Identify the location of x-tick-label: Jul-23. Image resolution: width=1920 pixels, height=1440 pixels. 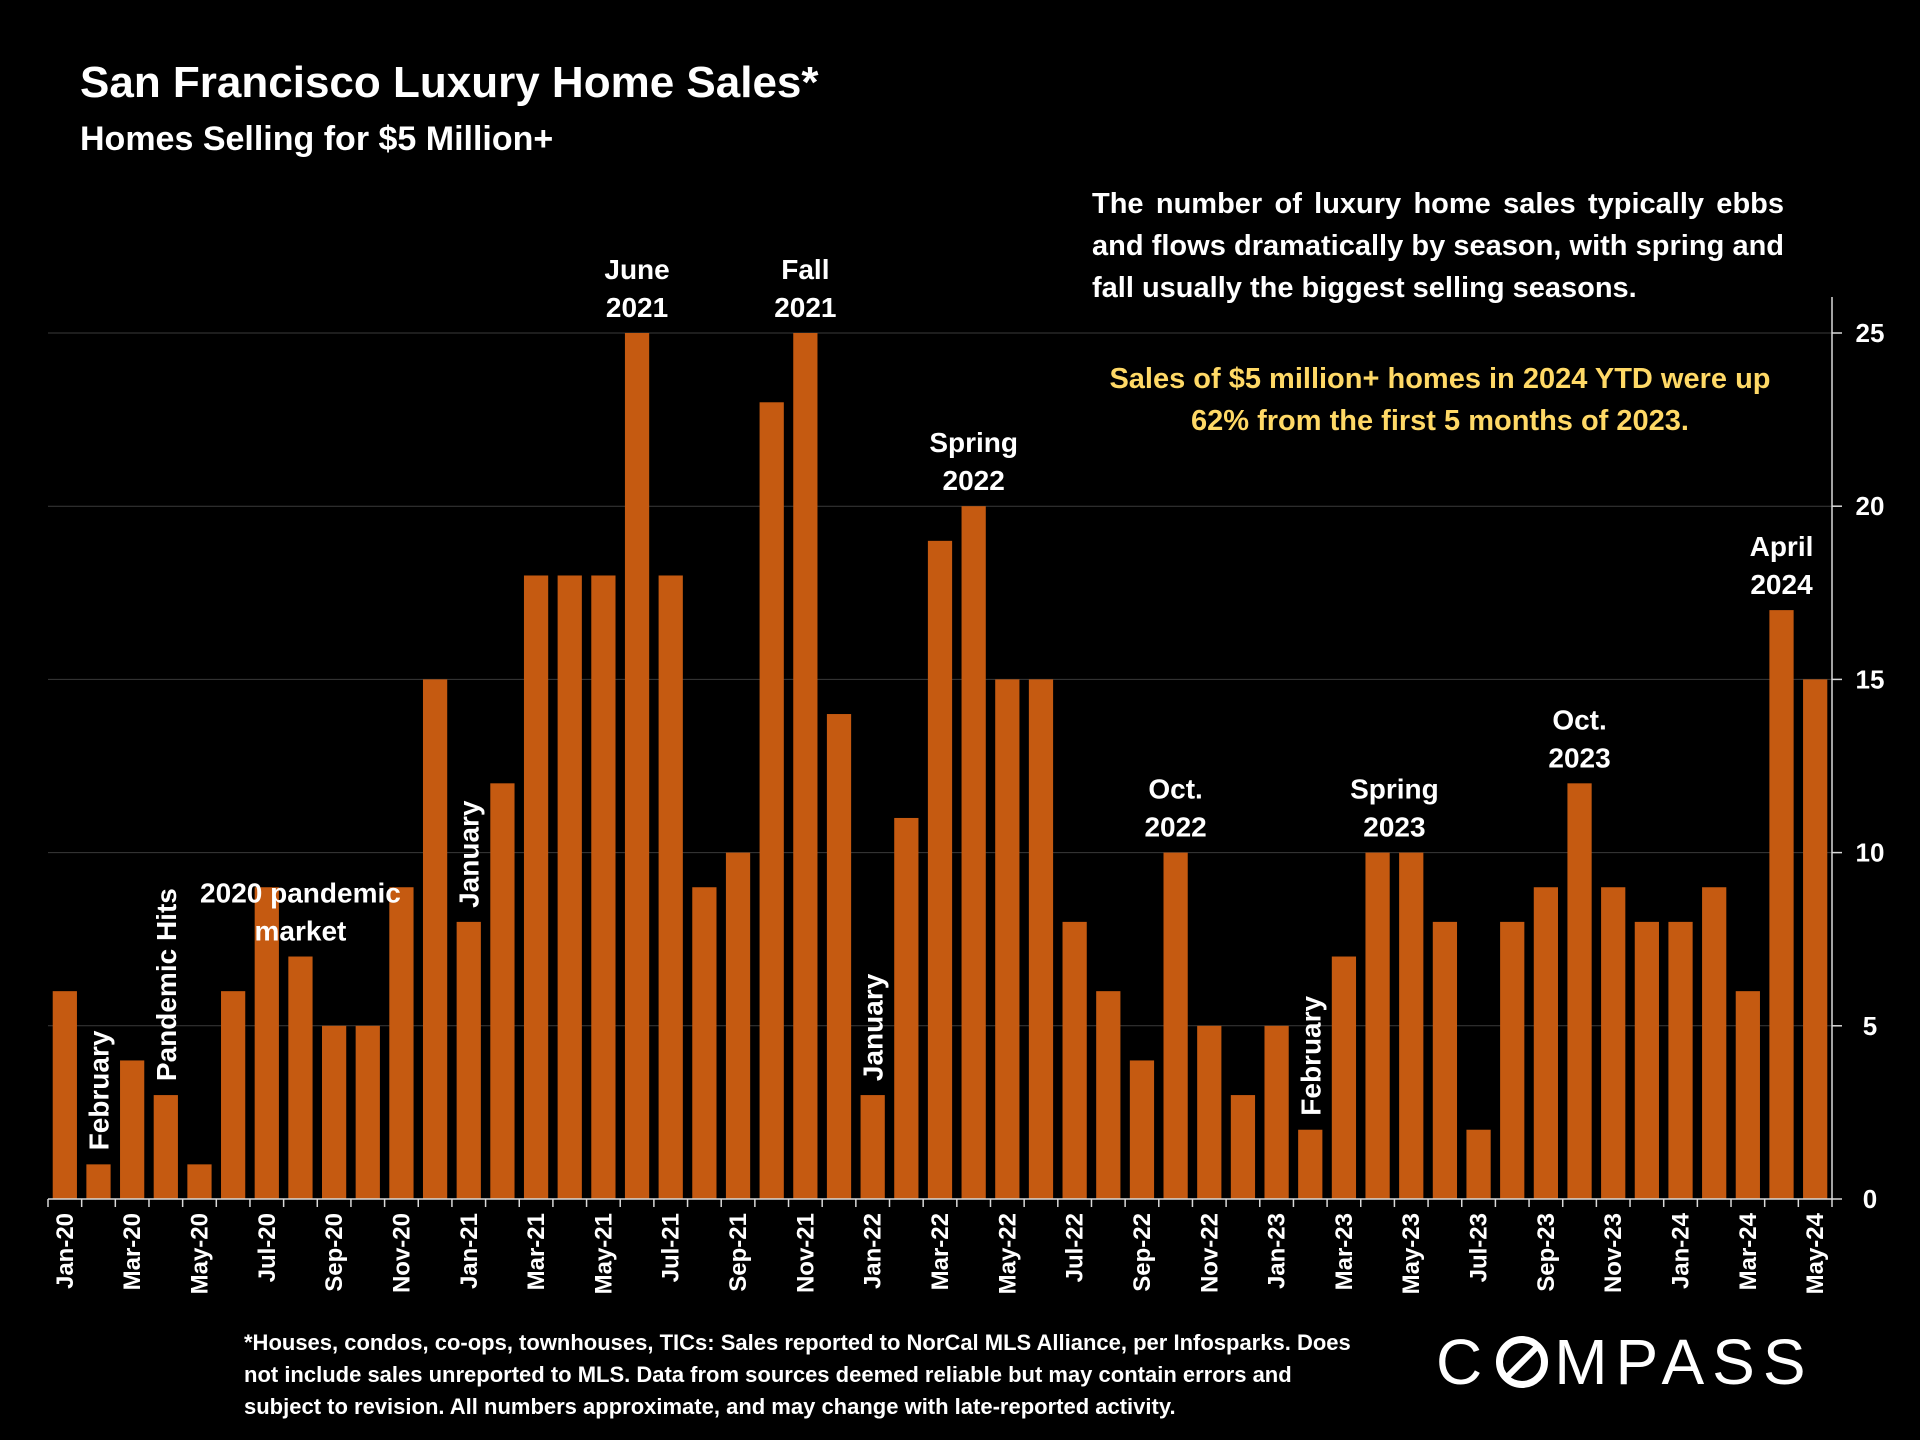
(1479, 1247).